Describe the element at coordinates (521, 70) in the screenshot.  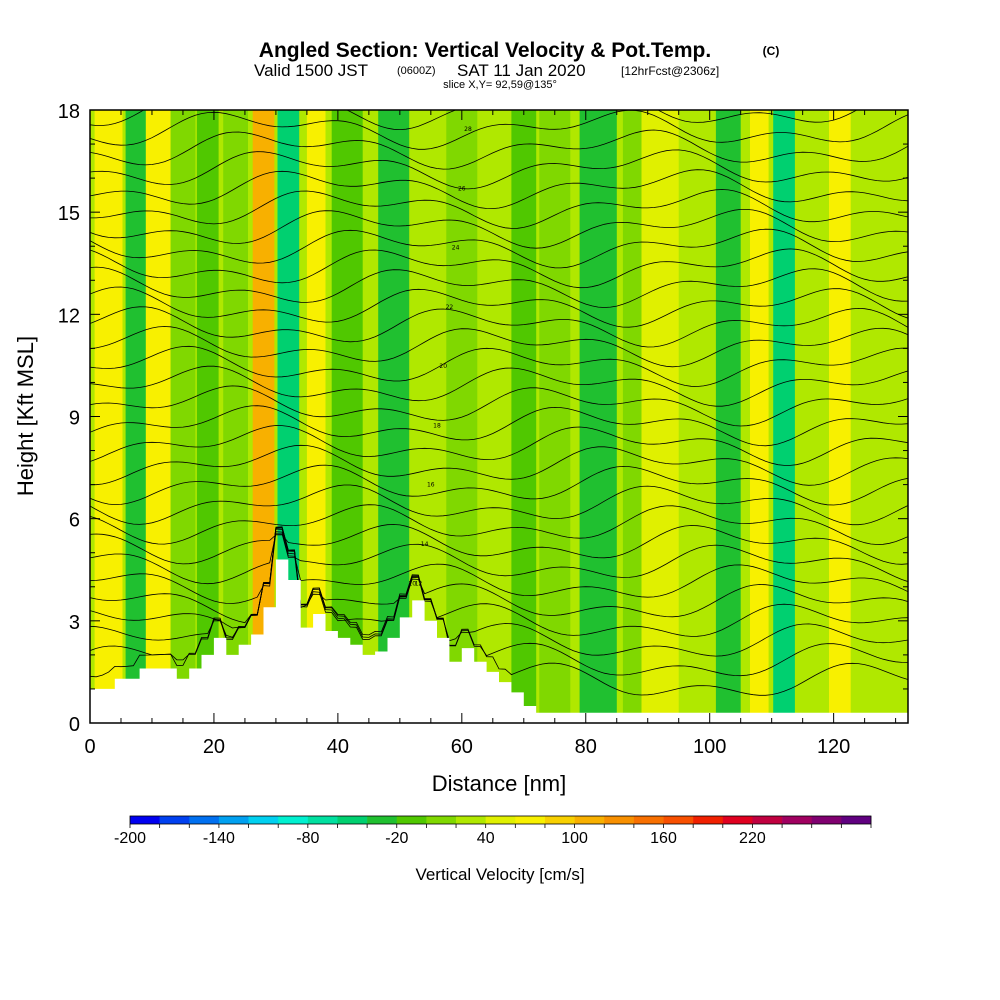
I see `subtitle-date: SAT 11 Jan 2020` at that location.